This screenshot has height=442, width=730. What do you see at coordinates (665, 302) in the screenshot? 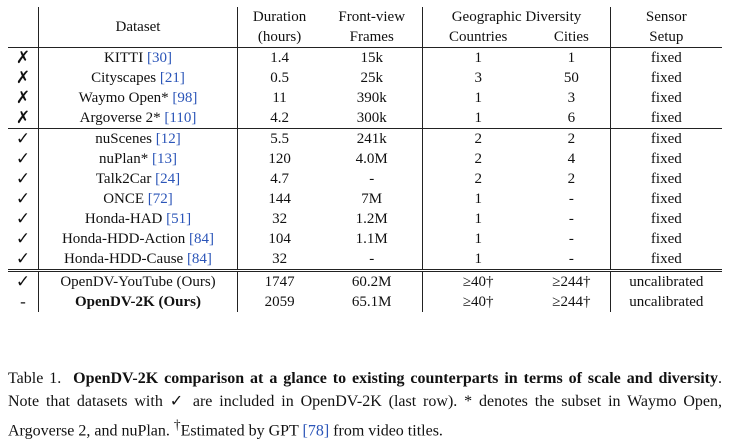
I see `sensor-cell: uncalibrated` at bounding box center [665, 302].